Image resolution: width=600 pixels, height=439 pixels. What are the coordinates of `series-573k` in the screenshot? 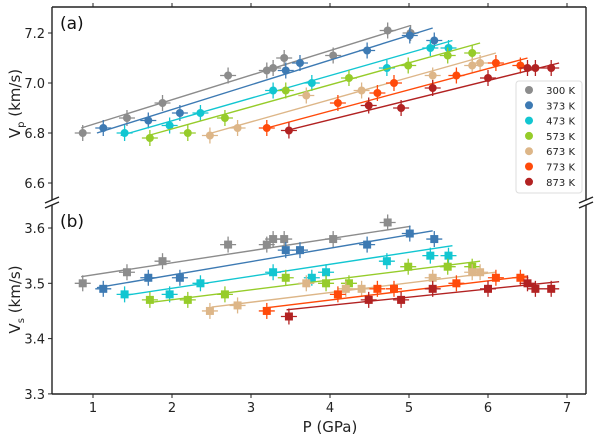 It's located at (311, 283).